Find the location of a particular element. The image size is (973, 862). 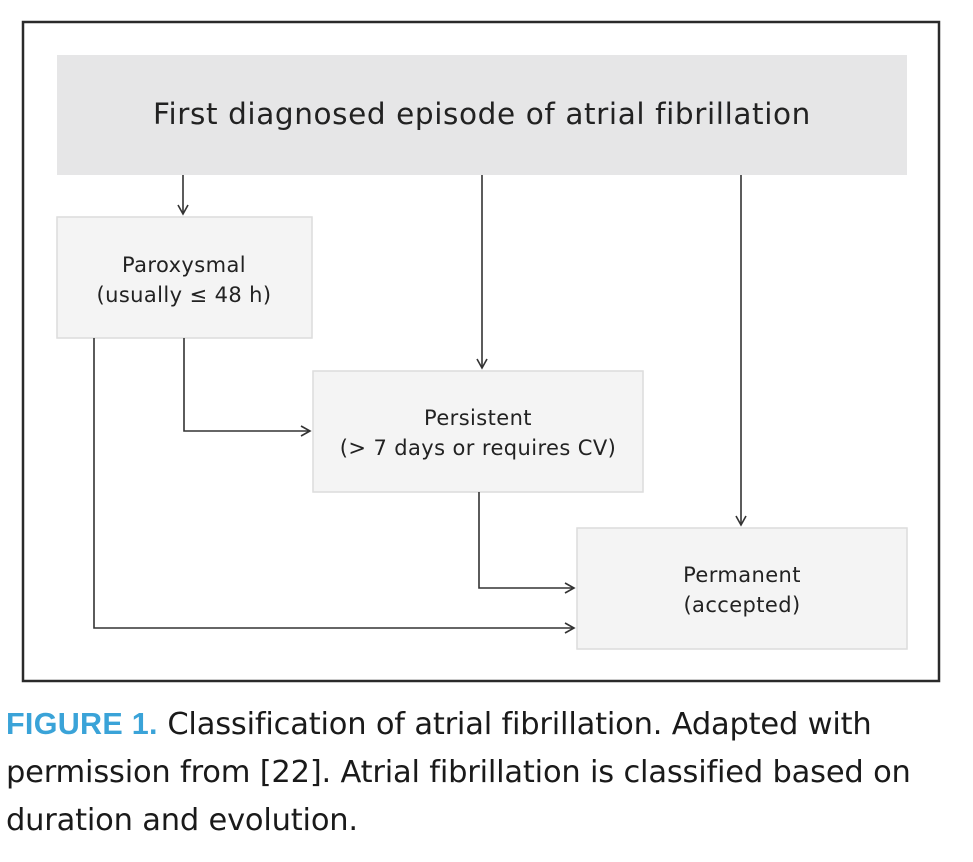

permanent-sublabel: (accepted) is located at coordinates (741, 605).